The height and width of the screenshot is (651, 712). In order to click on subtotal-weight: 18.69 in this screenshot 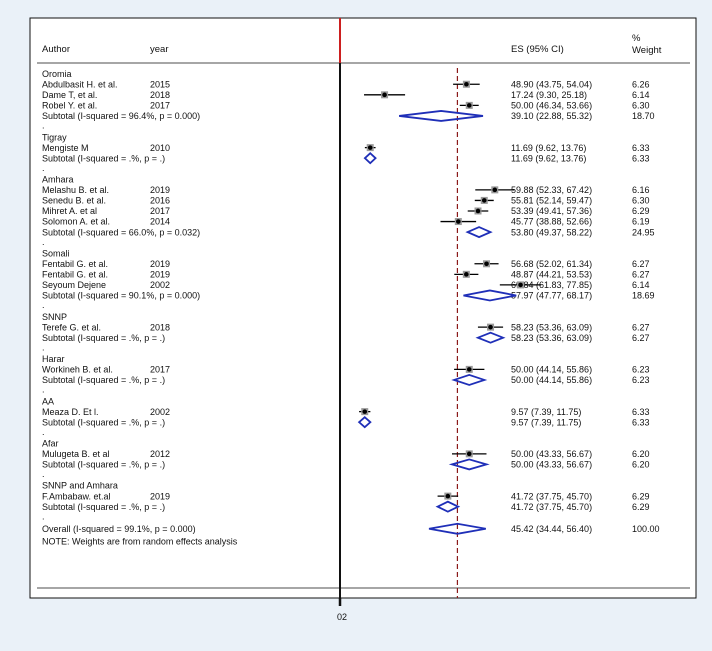, I will do `click(643, 296)`.